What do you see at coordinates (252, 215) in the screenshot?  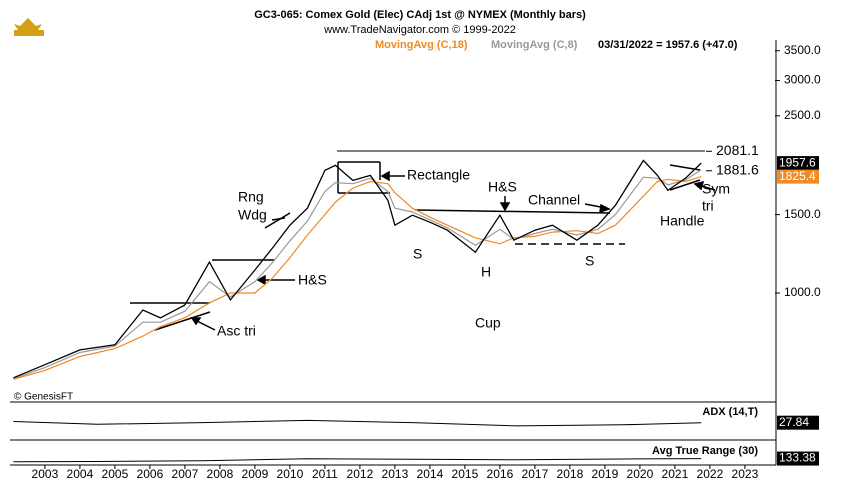 I see `annotation: Wdg` at bounding box center [252, 215].